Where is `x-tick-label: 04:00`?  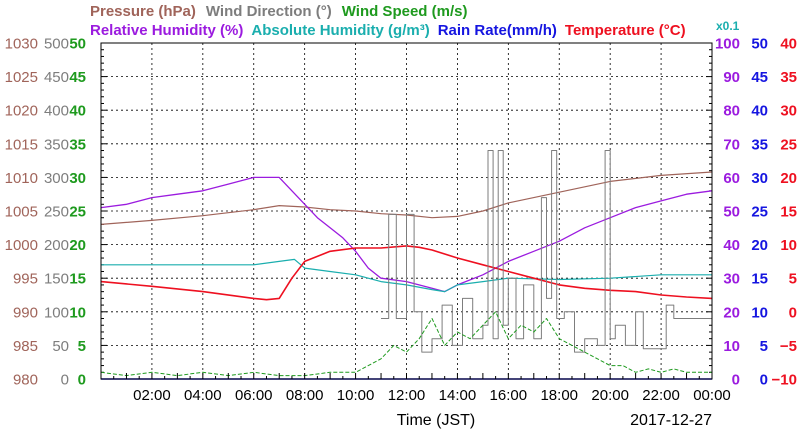 x-tick-label: 04:00 is located at coordinates (203, 395).